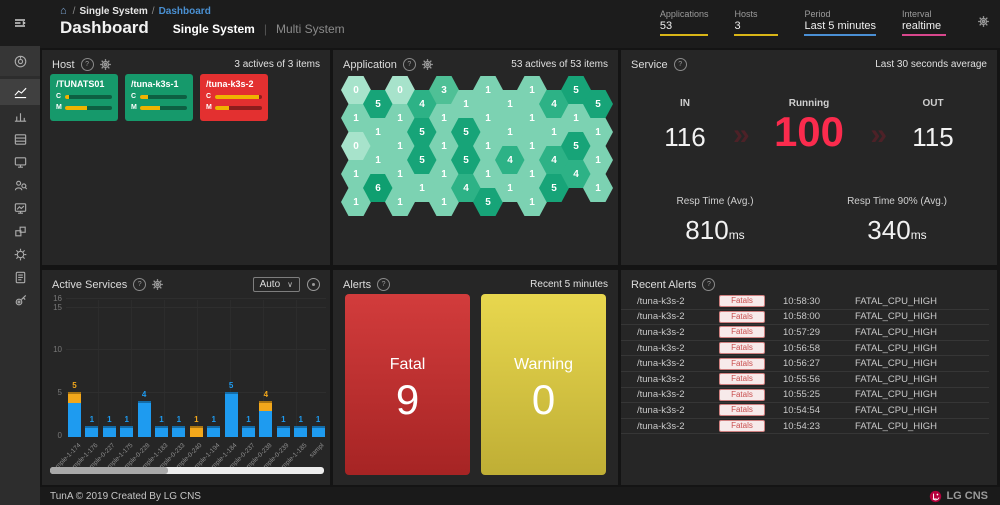 The image size is (1000, 505). Describe the element at coordinates (187, 470) in the screenshot. I see `chart-scrollbar` at that location.